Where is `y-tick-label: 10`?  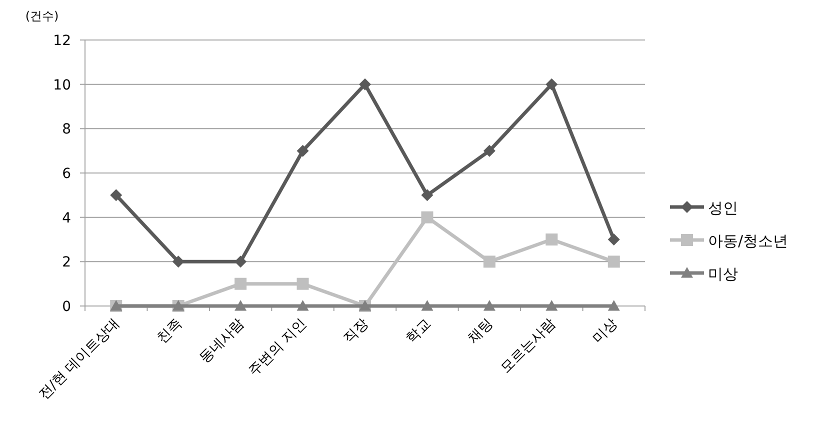
y-tick-label: 10 is located at coordinates (62, 85).